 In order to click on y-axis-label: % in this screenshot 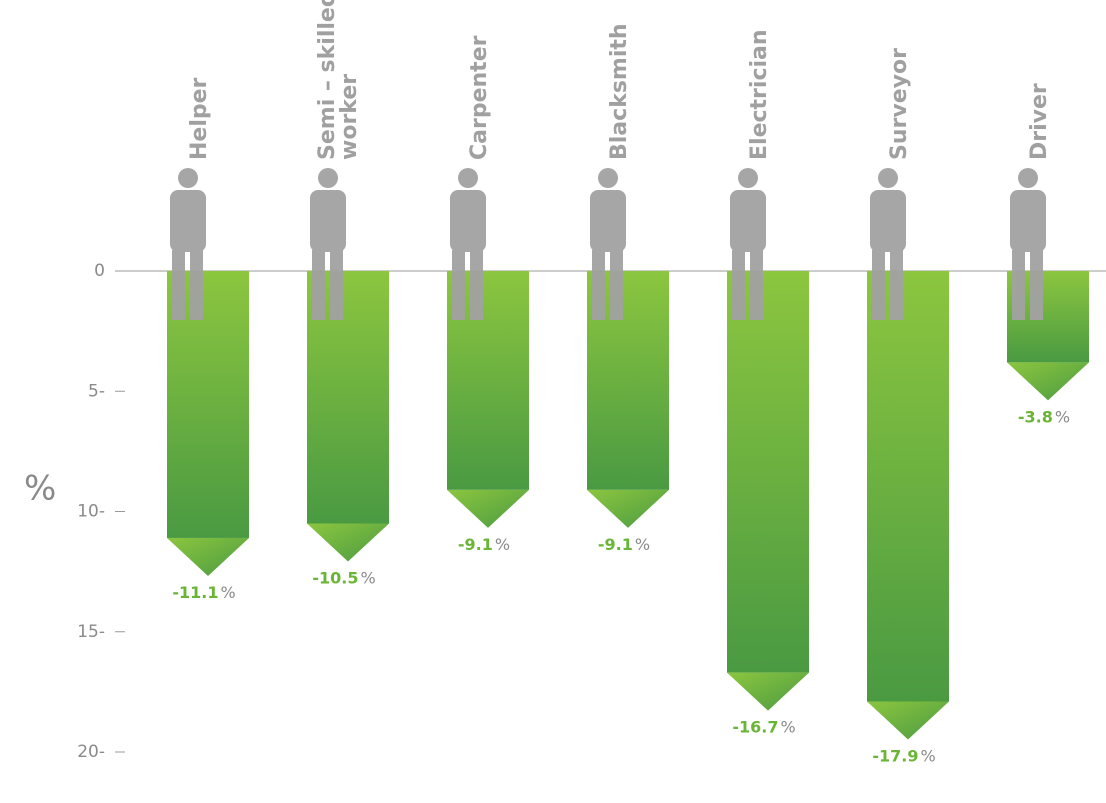, I will do `click(40, 489)`.